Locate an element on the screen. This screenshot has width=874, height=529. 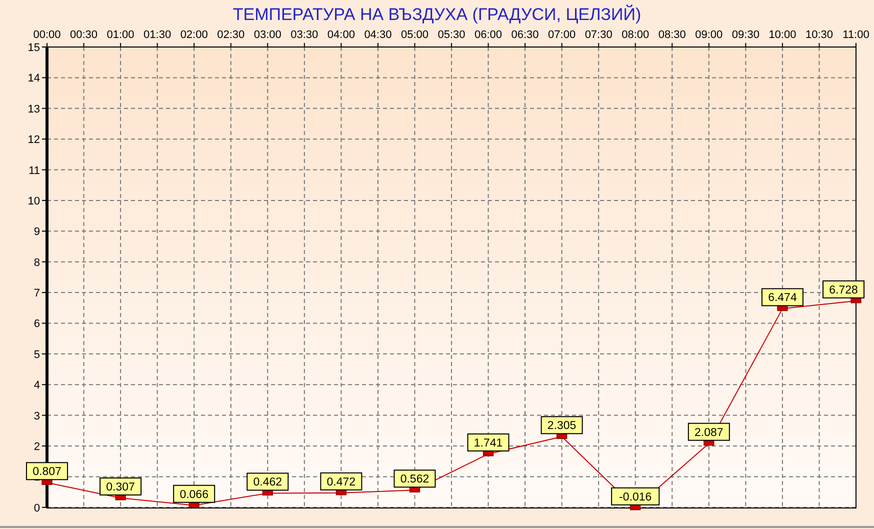
x-tick-label: 03:00 is located at coordinates (268, 35).